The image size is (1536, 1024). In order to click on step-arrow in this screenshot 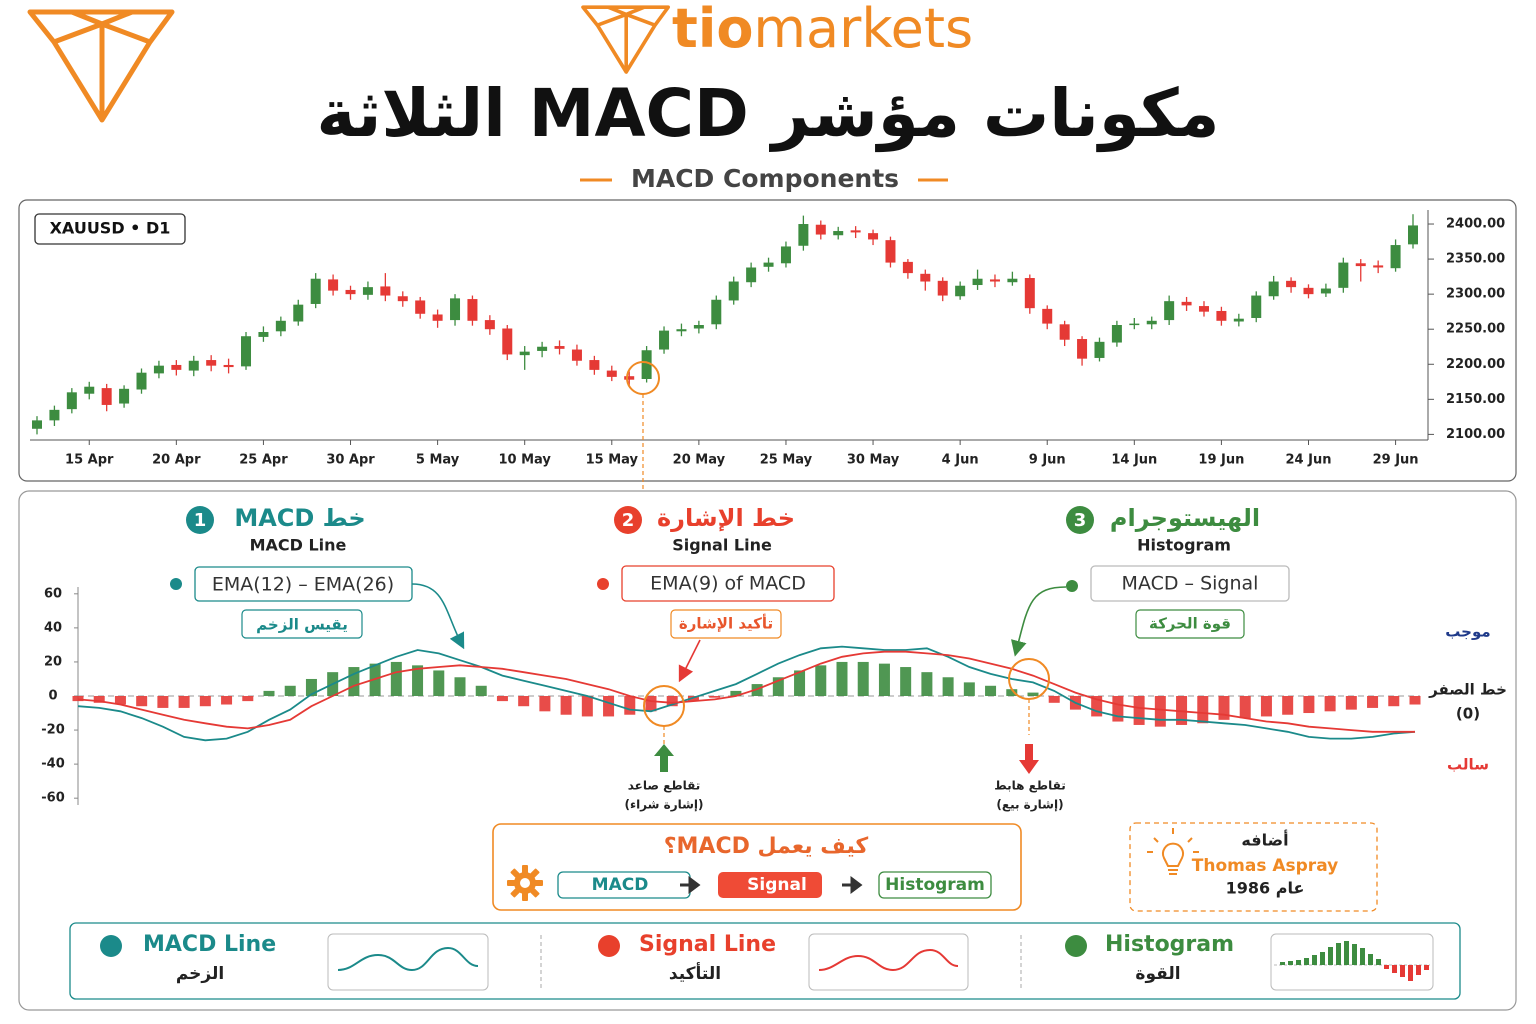, I will do `click(690, 885)`.